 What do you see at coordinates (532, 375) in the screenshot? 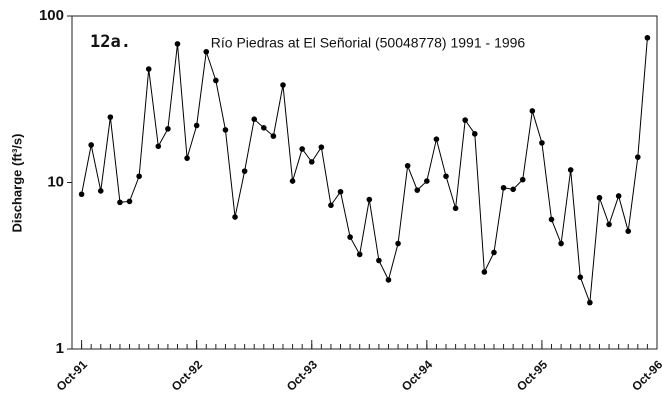
I see `x-tick-label: Oct-95` at bounding box center [532, 375].